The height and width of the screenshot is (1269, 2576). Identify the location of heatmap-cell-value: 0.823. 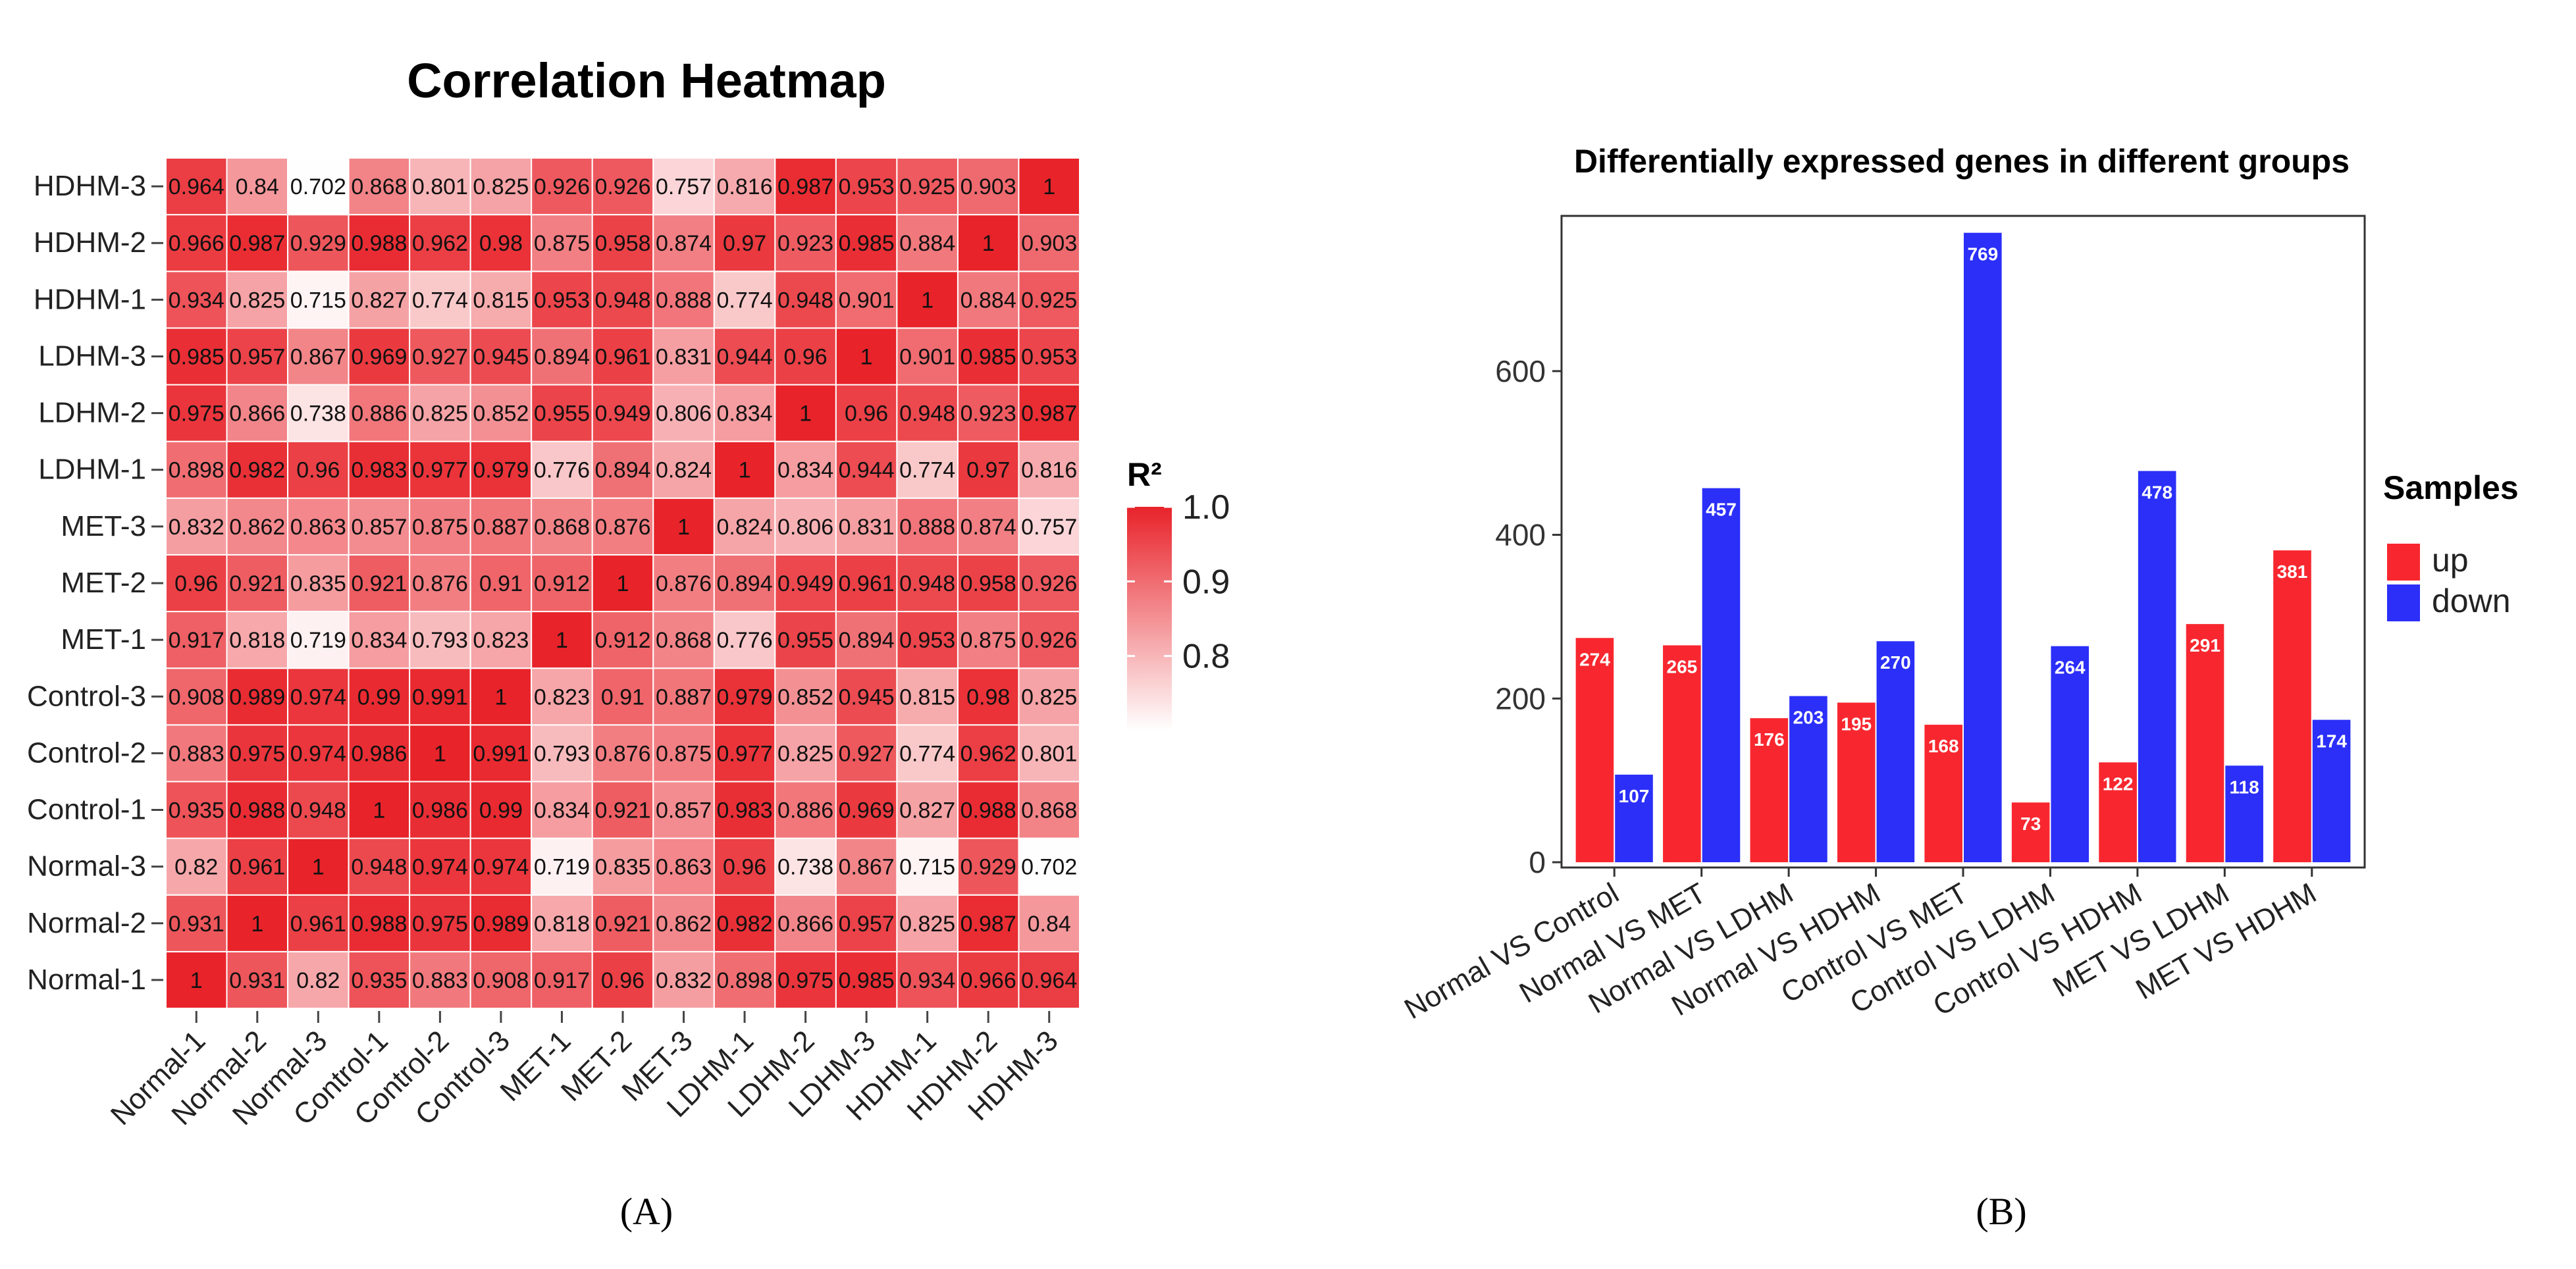
(562, 697).